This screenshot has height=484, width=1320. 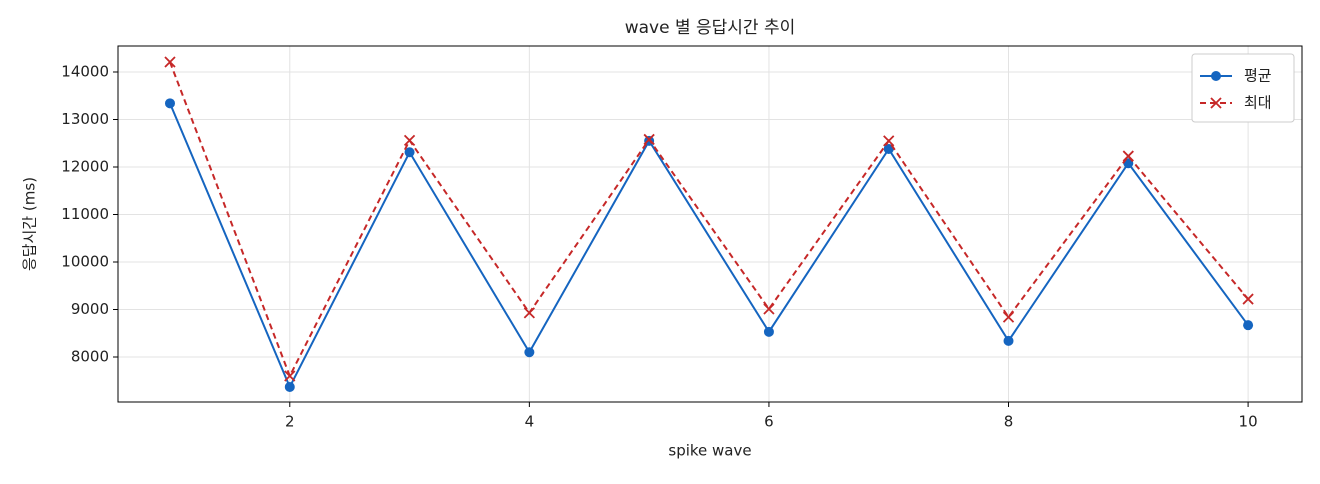 What do you see at coordinates (769, 422) in the screenshot?
I see `x-tick-label: 6` at bounding box center [769, 422].